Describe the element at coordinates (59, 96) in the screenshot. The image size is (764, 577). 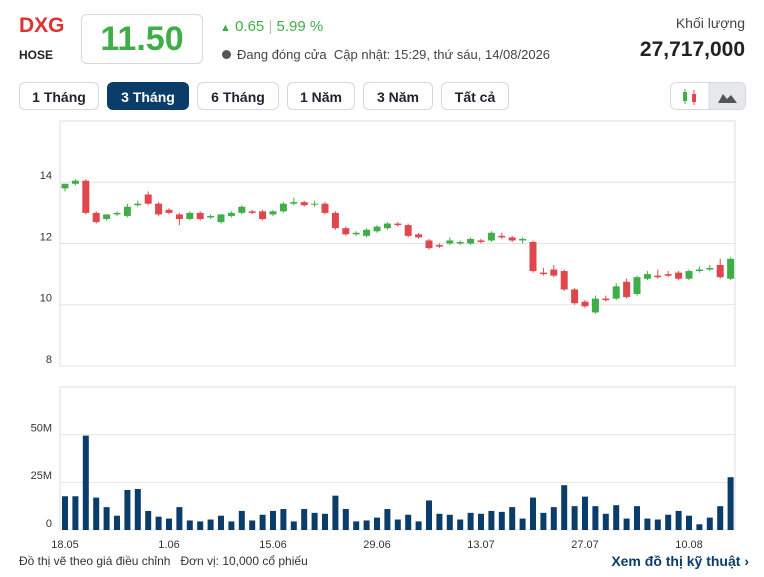
I see `range-button: 1 Tháng` at that location.